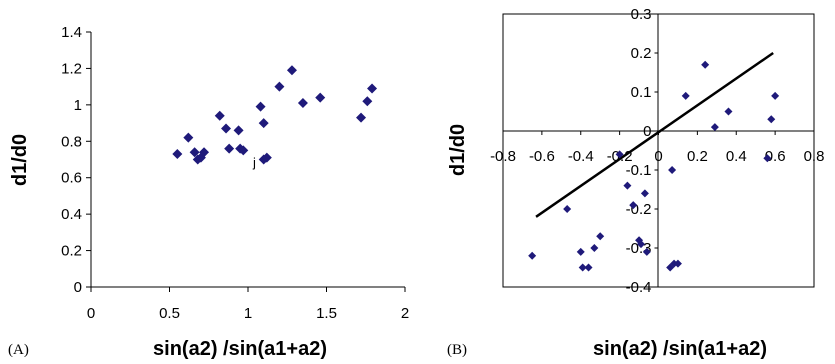 This screenshot has width=835, height=364. Describe the element at coordinates (639, 287) in the screenshot. I see `panel-b-y-tick-label: -0.4` at that location.